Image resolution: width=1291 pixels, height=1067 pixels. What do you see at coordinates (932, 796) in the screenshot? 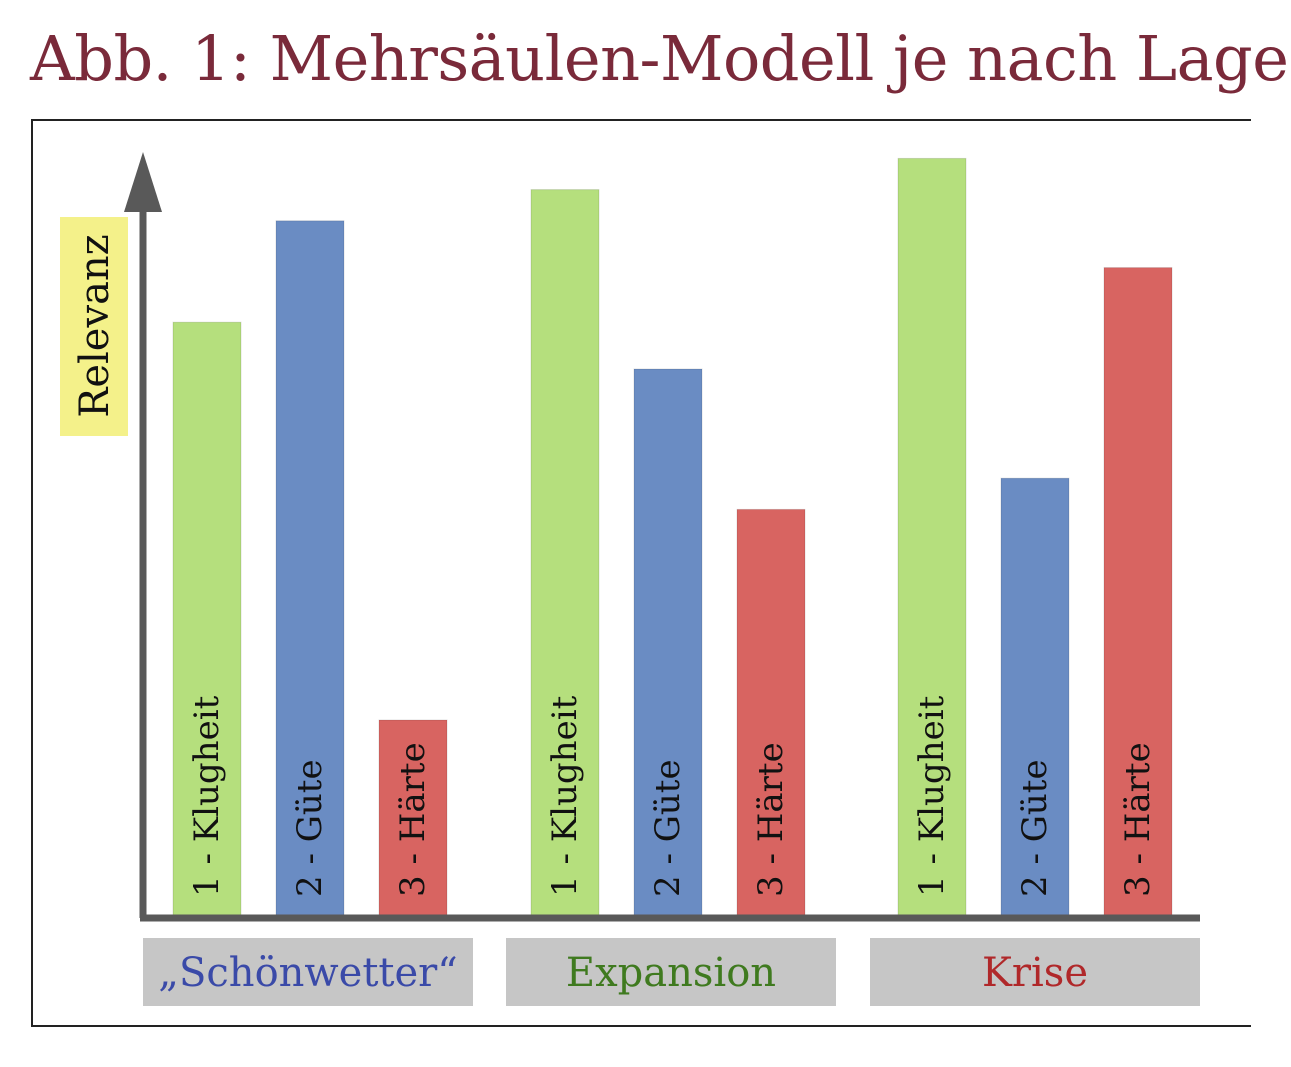
I see `bar-label-3-1: 1 - Klugheit` at bounding box center [932, 796].